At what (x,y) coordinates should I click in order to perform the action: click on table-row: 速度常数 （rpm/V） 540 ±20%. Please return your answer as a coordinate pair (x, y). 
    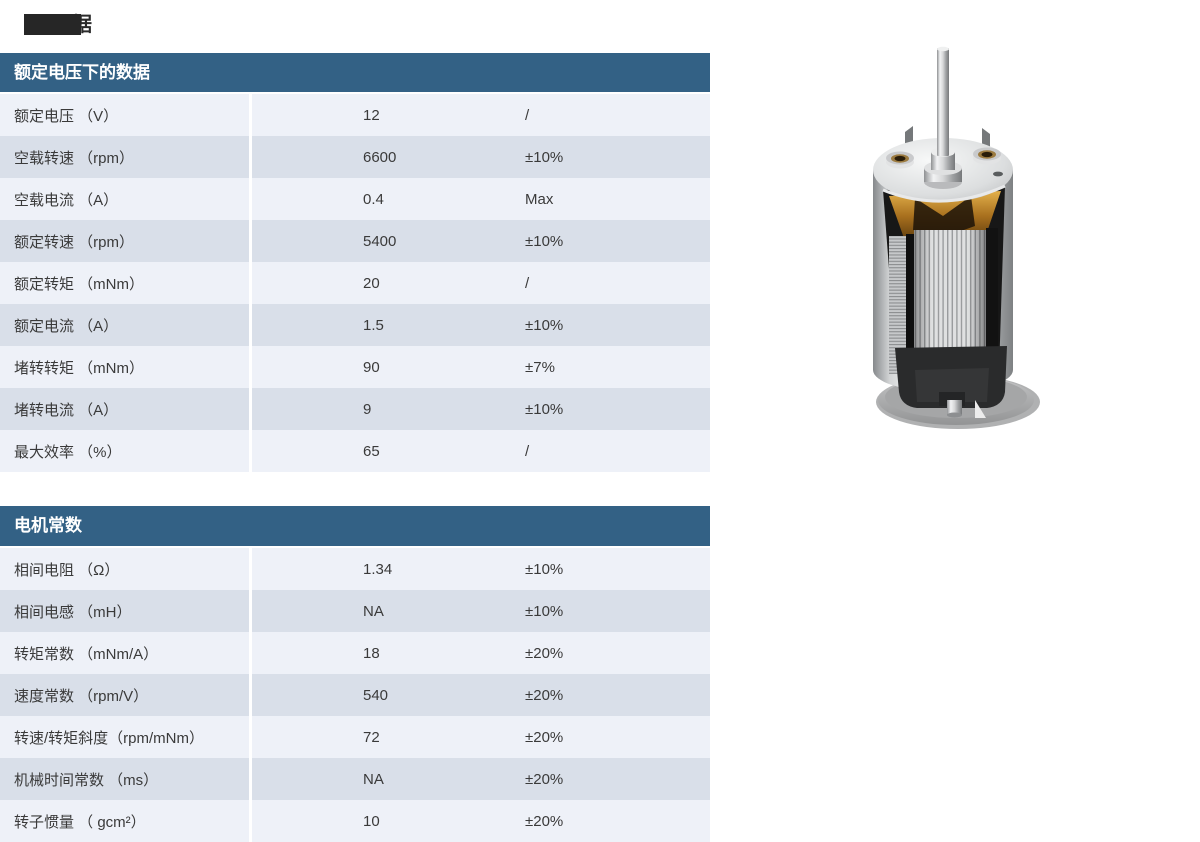
    Looking at the image, I should click on (355, 695).